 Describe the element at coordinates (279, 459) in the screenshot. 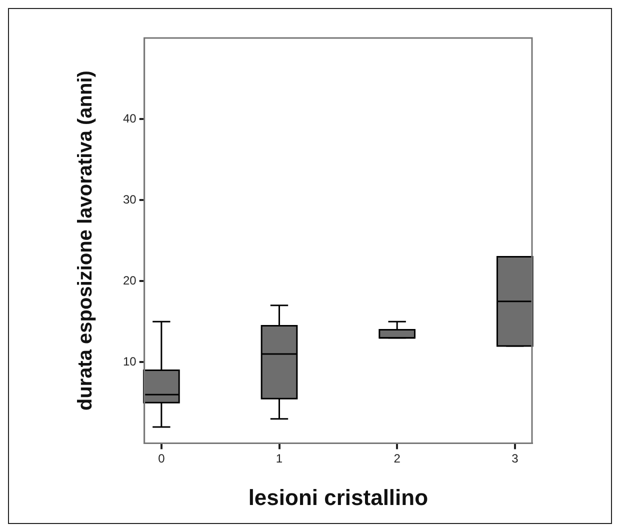

I see `x-tick-label: 1` at that location.